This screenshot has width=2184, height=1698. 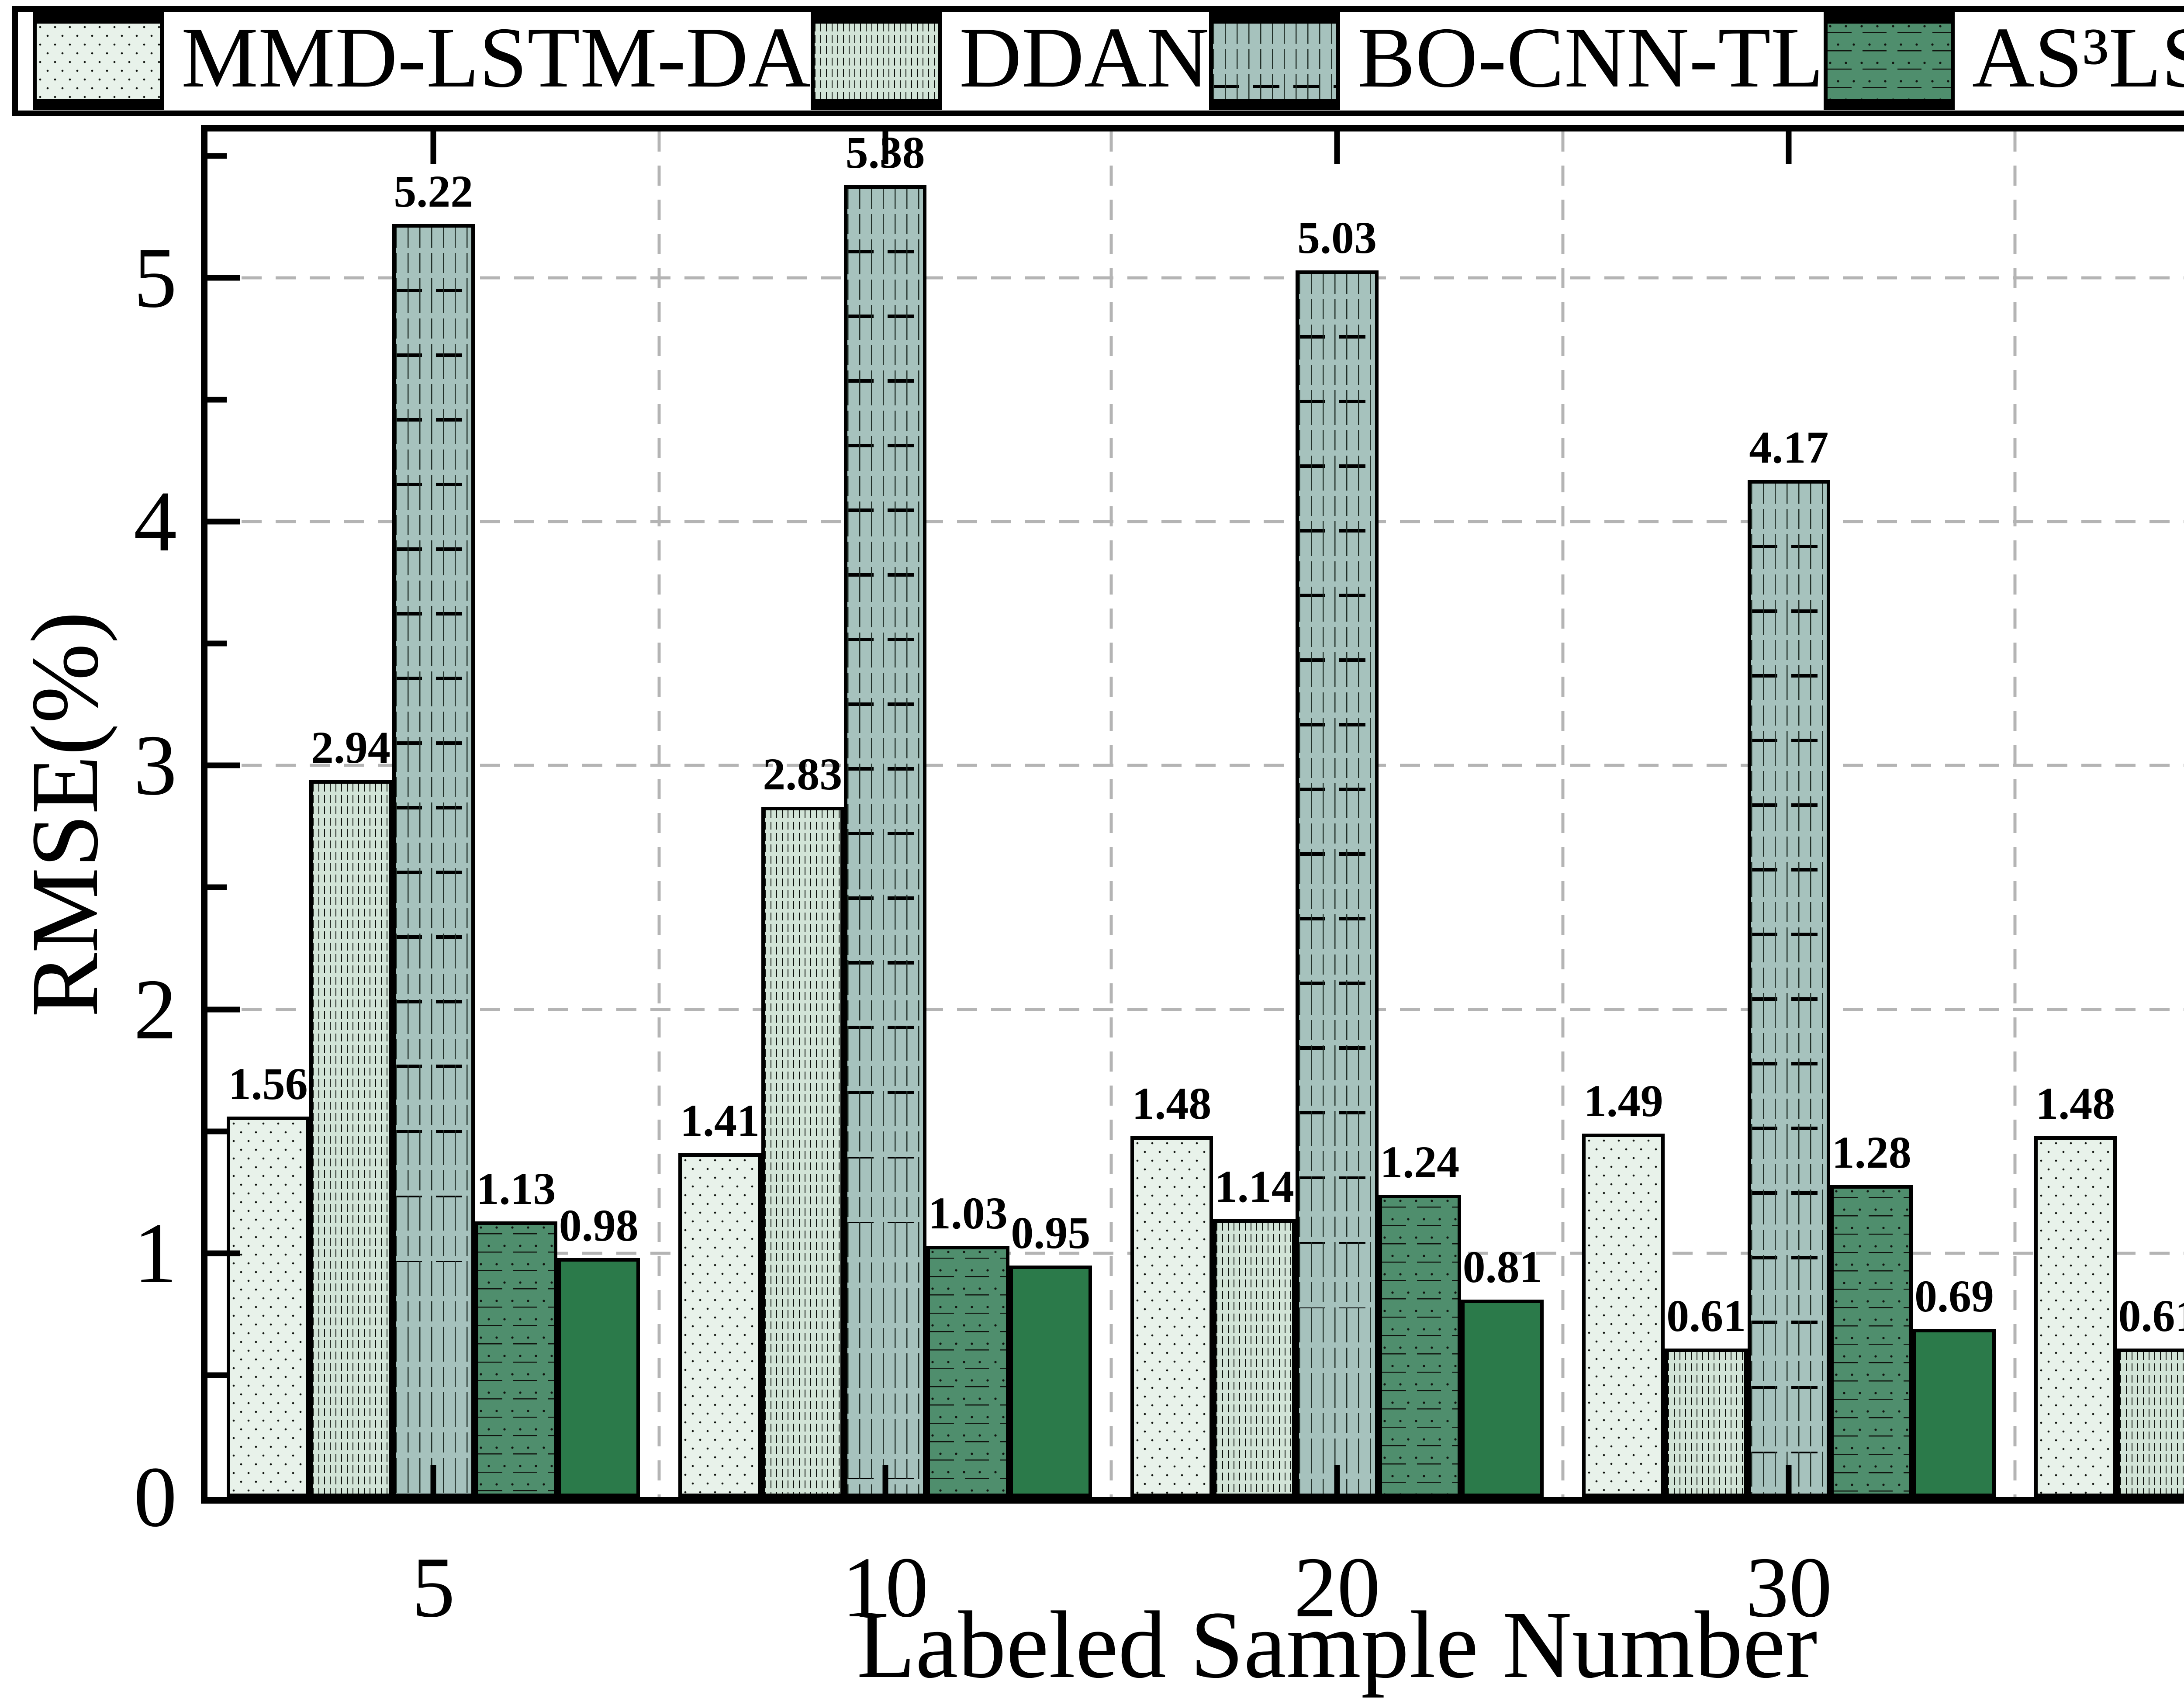 I want to click on x-tick-label: 10, so click(x=885, y=1587).